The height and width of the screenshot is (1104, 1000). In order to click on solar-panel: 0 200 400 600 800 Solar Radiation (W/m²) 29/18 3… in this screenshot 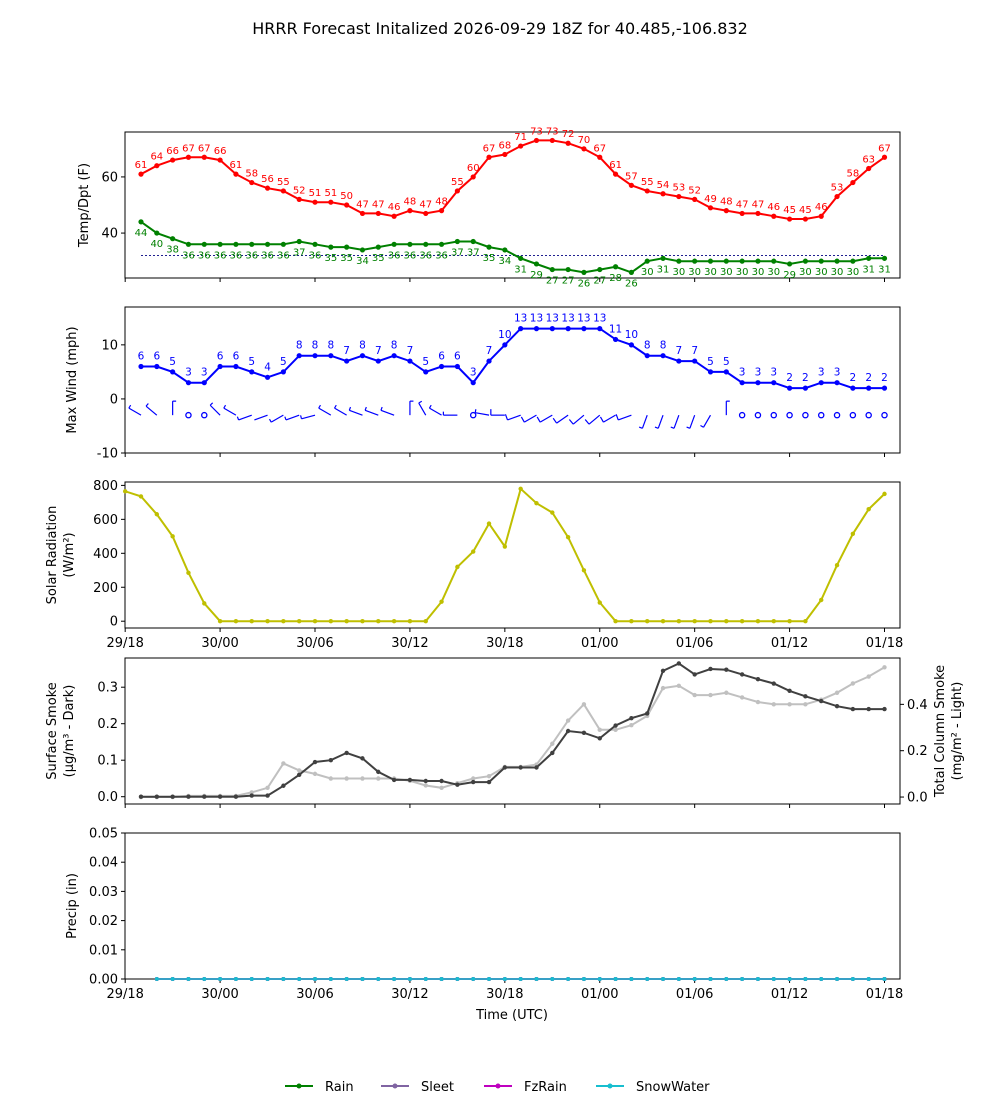, I will do `click(474, 565)`.